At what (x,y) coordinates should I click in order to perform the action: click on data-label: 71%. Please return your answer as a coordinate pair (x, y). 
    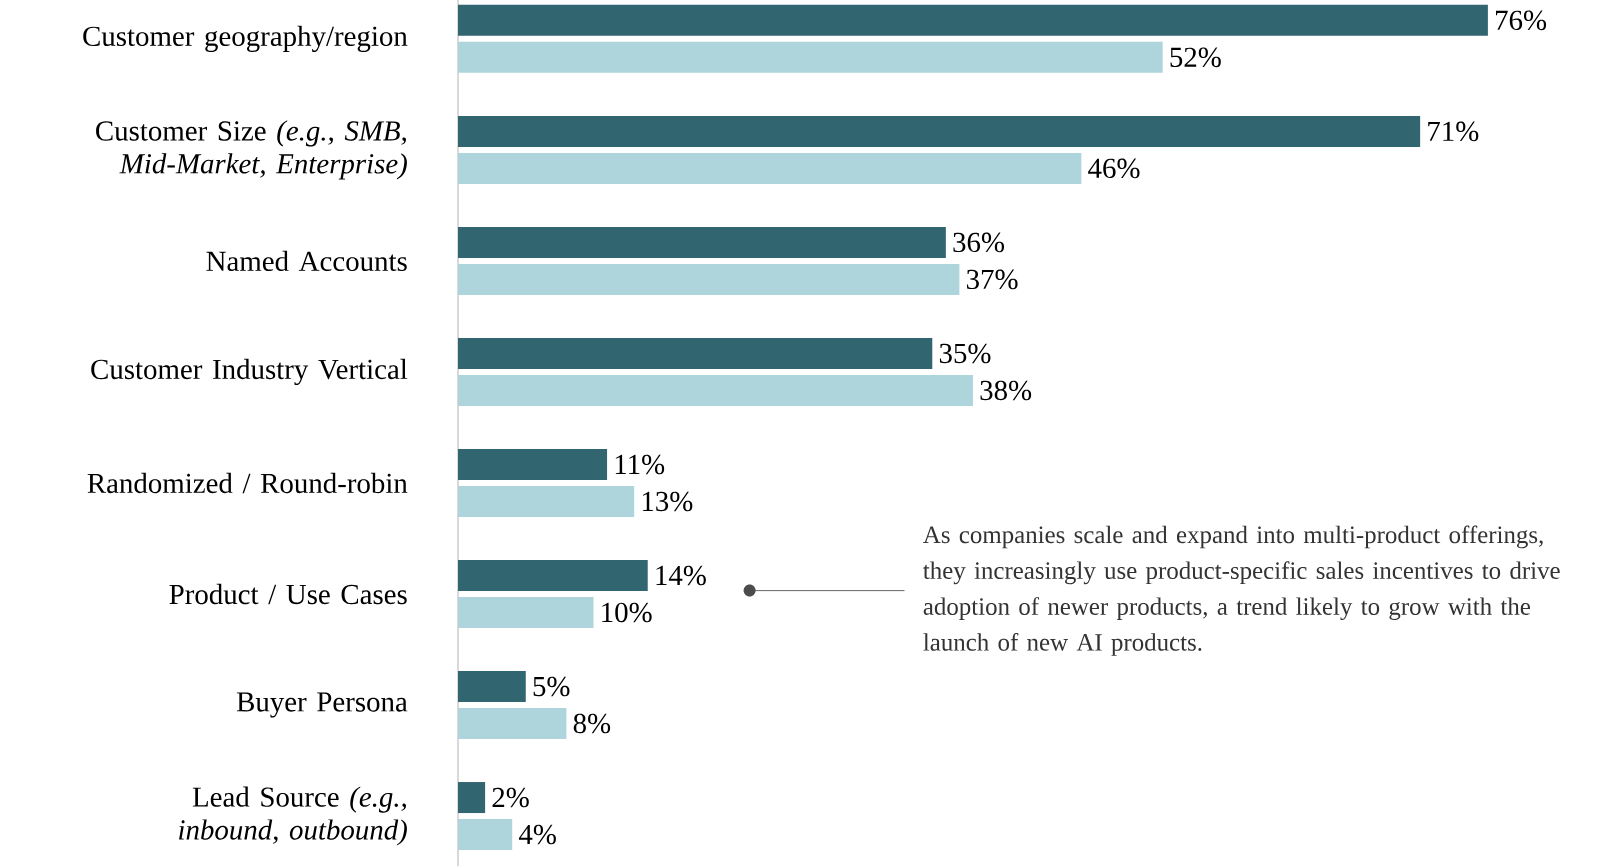
    Looking at the image, I should click on (1453, 131).